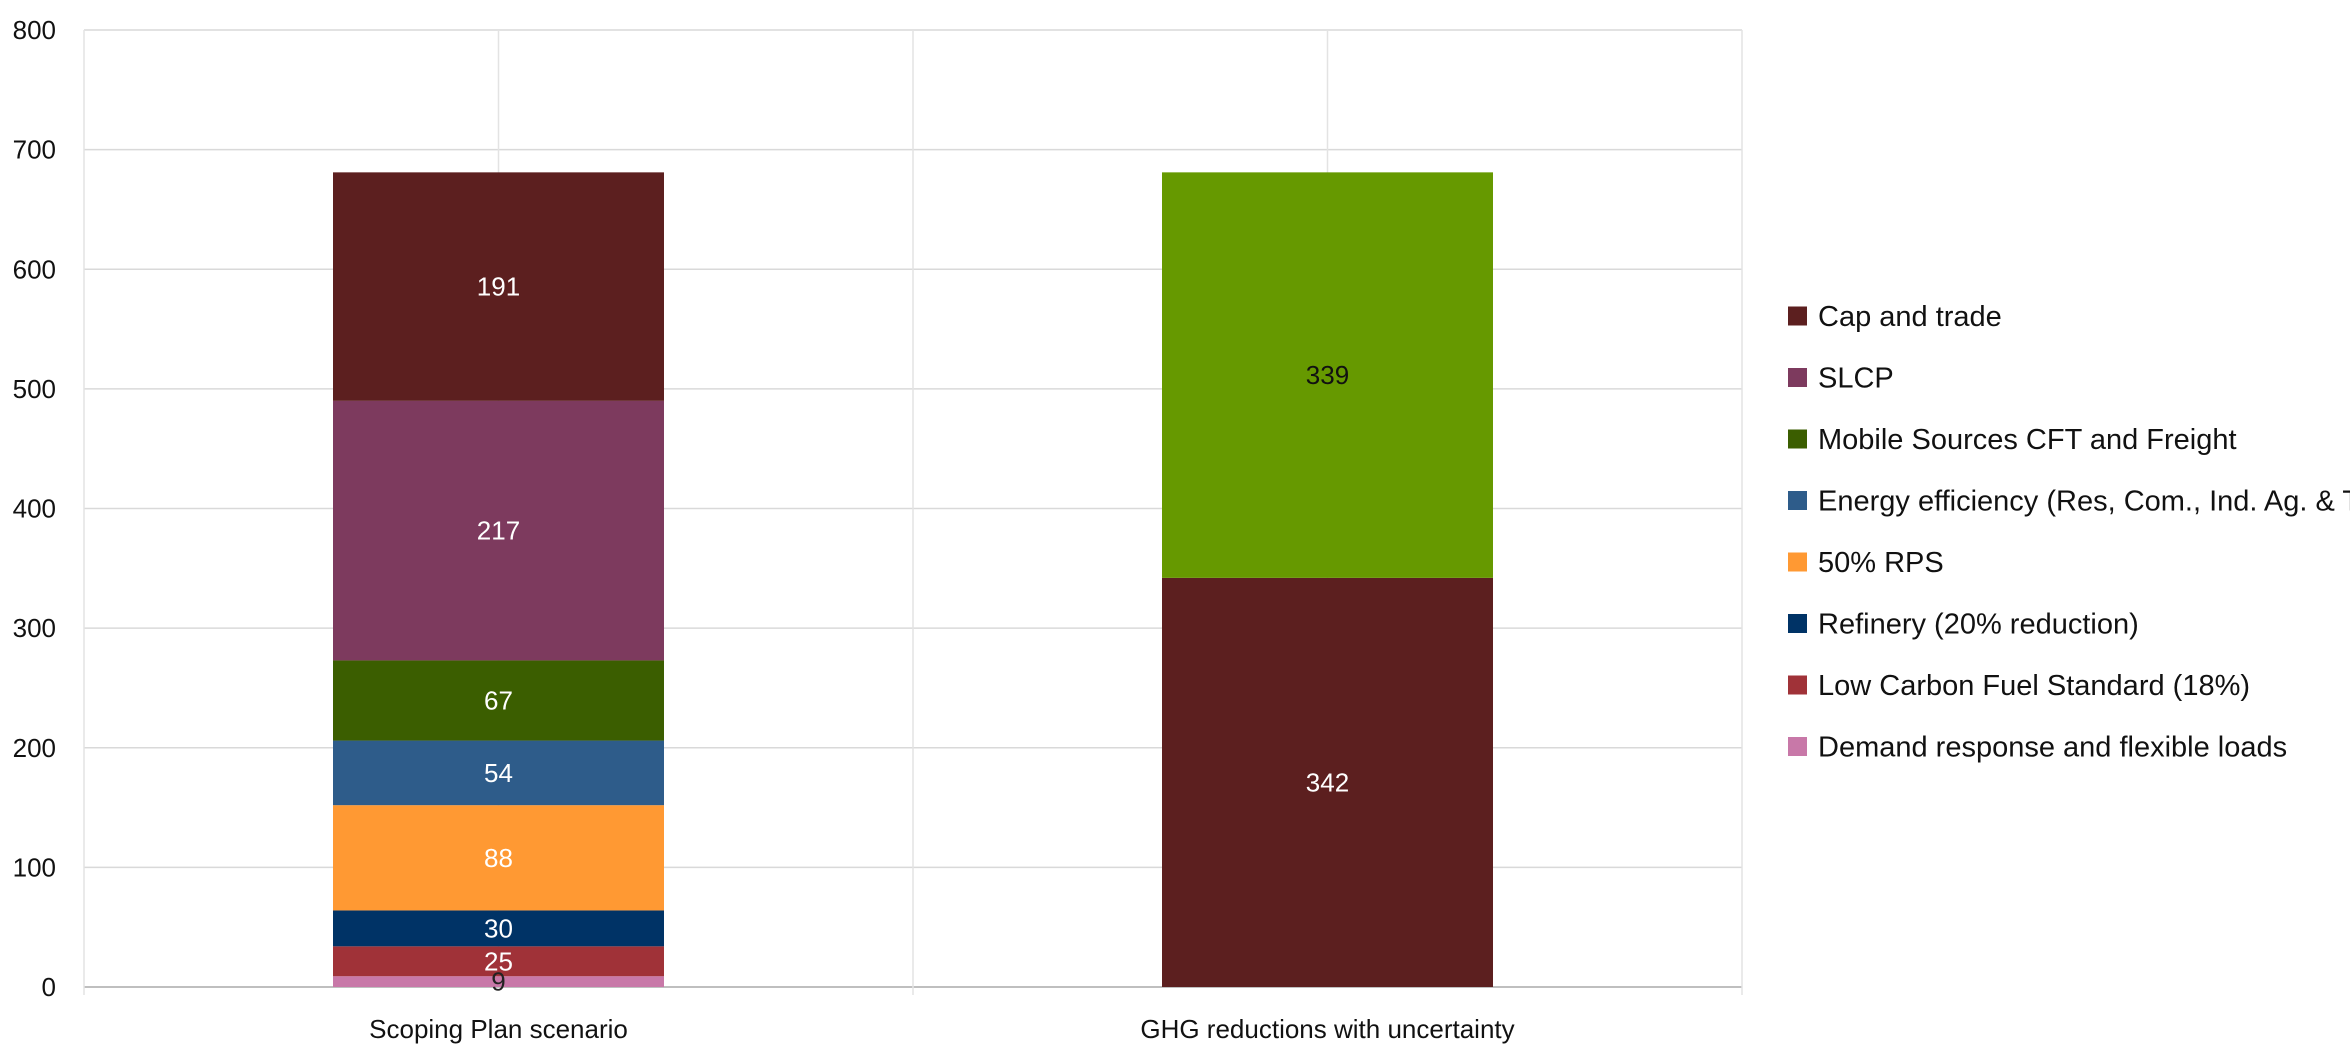 The height and width of the screenshot is (1064, 2350). Describe the element at coordinates (49, 987) in the screenshot. I see `y-tick-label: 0` at that location.